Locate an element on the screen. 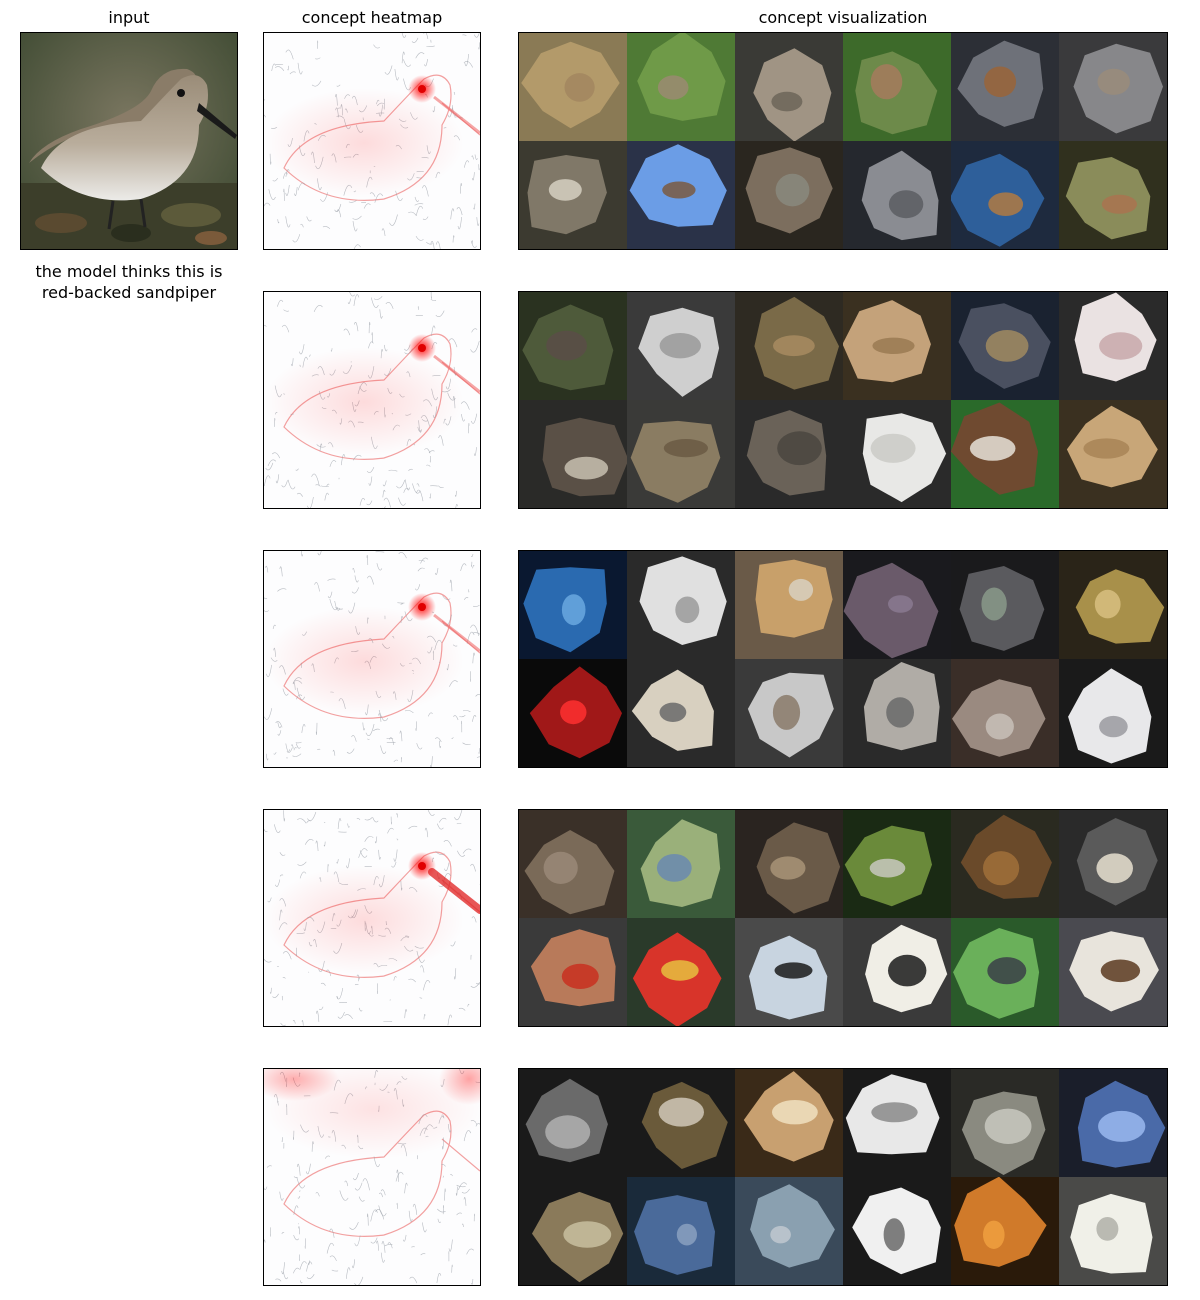 This screenshot has height=1300, width=1200. sandpiper-photo is located at coordinates (129, 141).